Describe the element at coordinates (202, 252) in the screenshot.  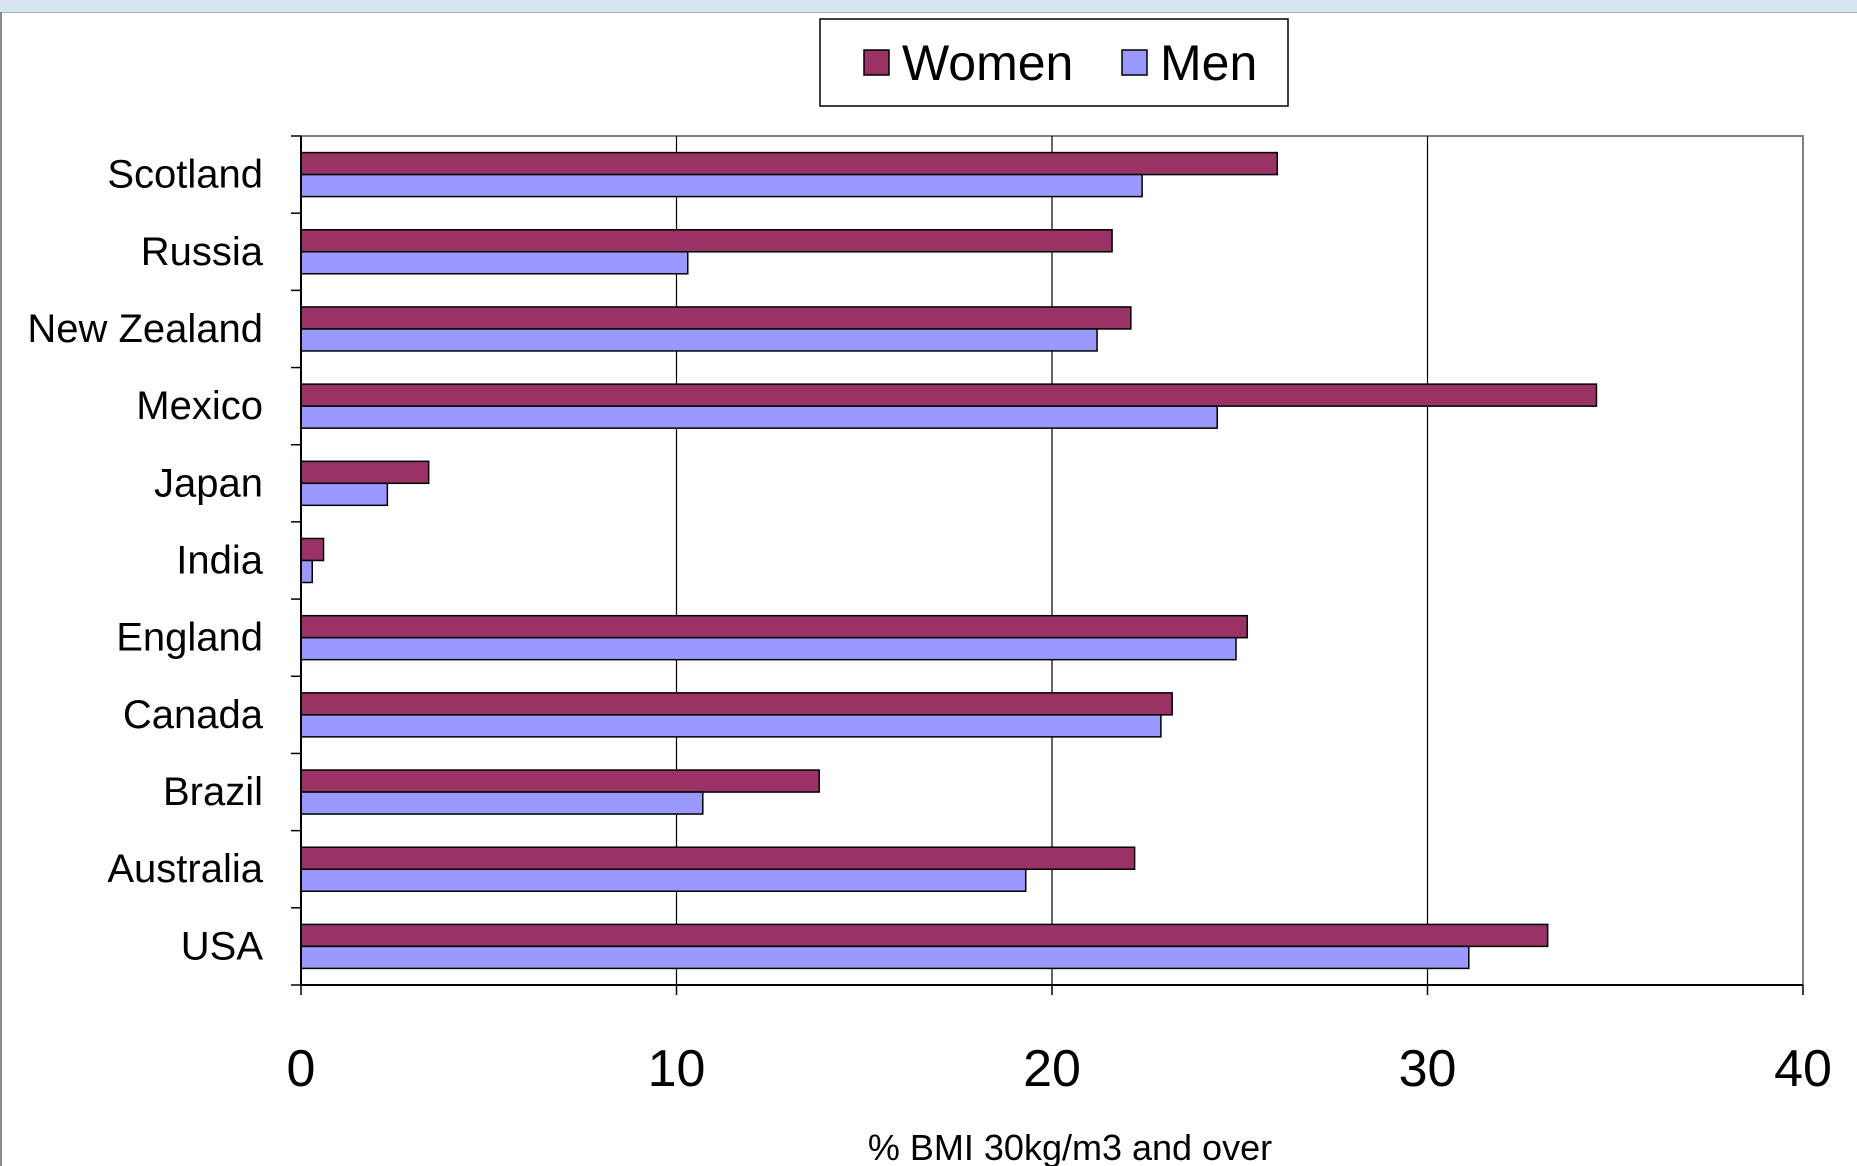
I see `category-label-russia: Russia` at that location.